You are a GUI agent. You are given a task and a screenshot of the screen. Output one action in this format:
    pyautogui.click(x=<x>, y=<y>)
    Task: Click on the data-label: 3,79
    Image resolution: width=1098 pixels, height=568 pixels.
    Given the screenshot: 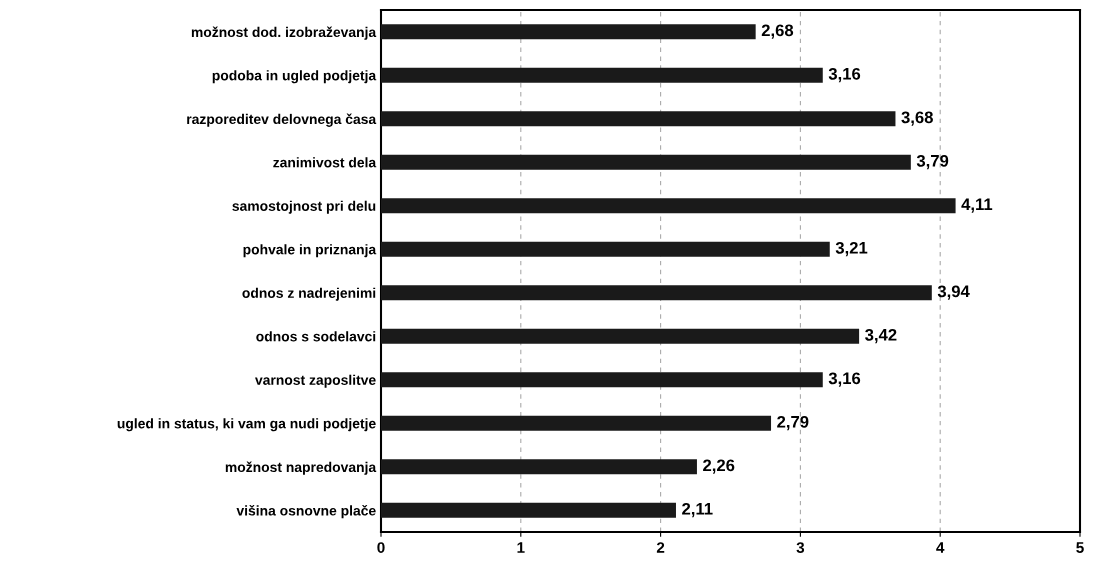 What is the action you would take?
    pyautogui.click(x=932, y=162)
    